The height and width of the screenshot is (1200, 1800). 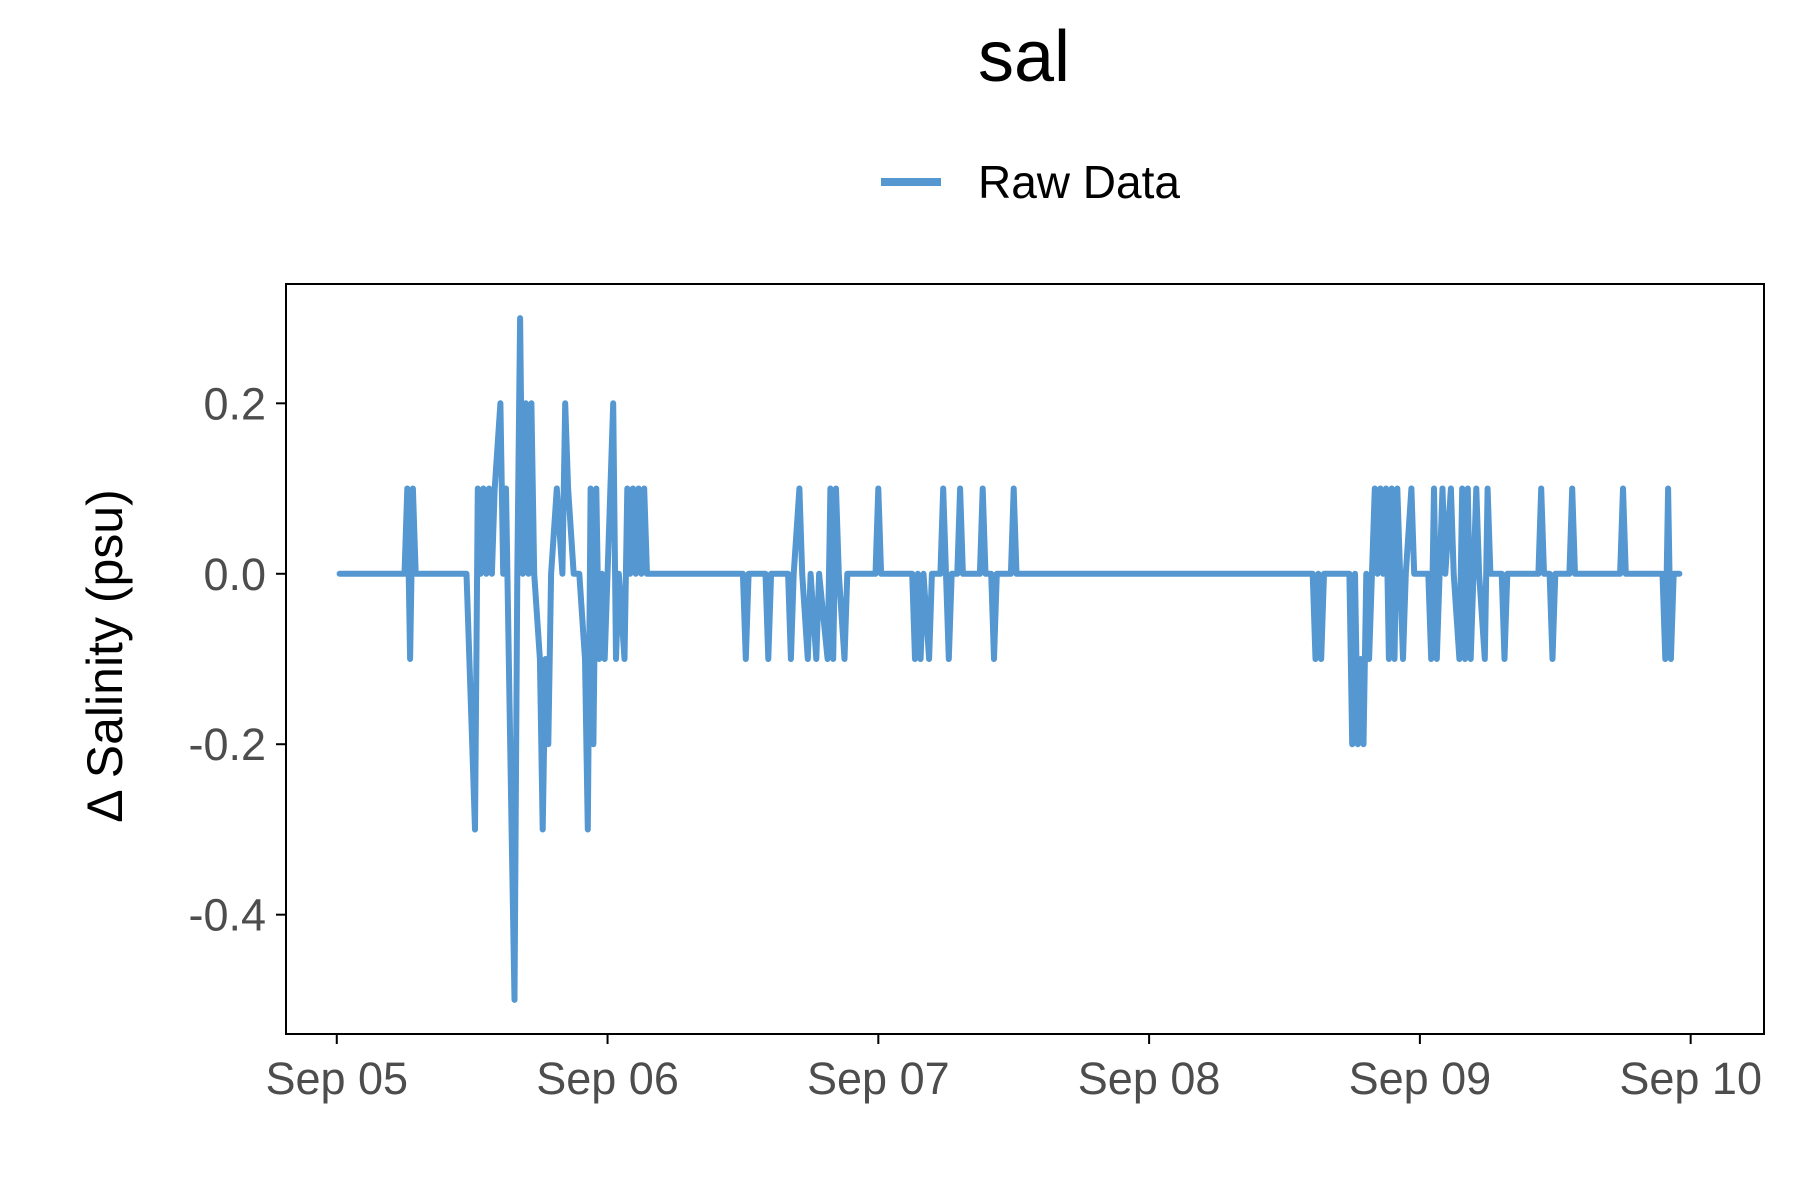 What do you see at coordinates (607, 1078) in the screenshot?
I see `x-tick-label: Sep 06` at bounding box center [607, 1078].